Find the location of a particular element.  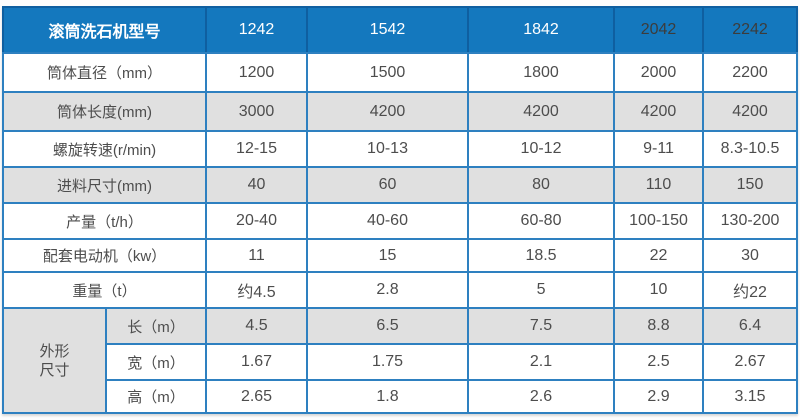

spec-value-cell: 5 is located at coordinates (541, 290).